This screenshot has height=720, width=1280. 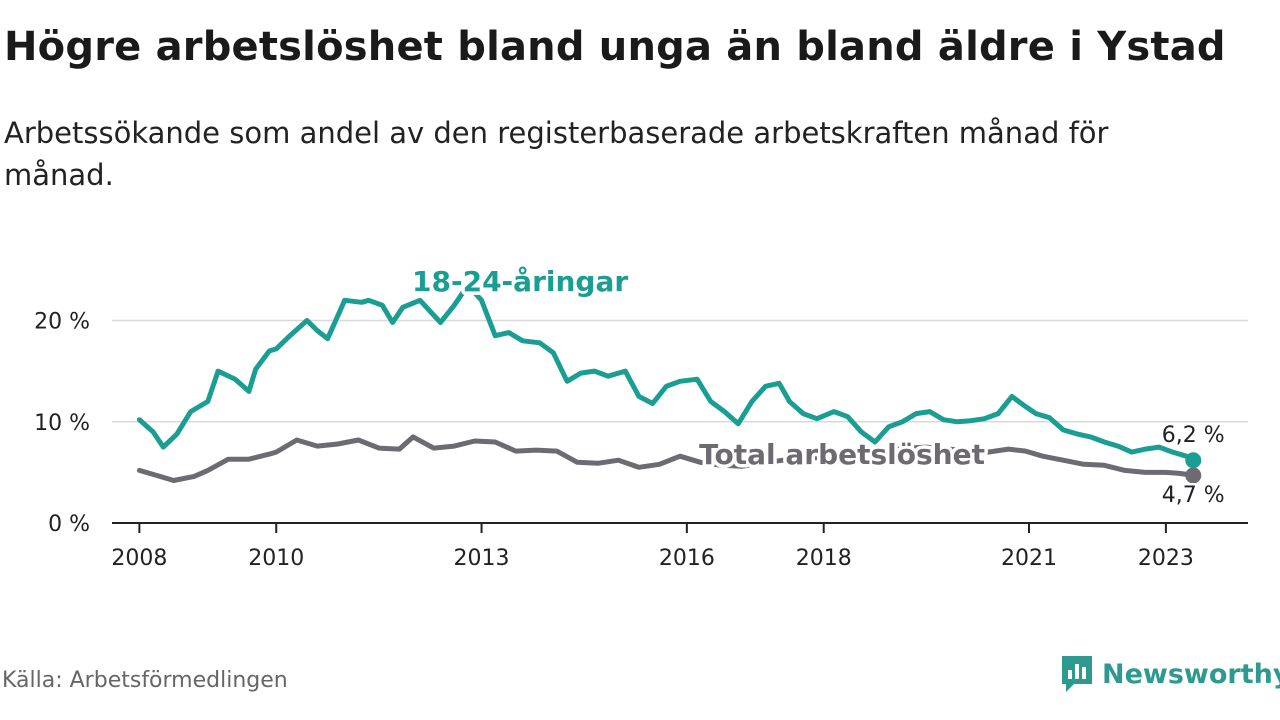 I want to click on x-tick-label: 2023, so click(x=1166, y=558).